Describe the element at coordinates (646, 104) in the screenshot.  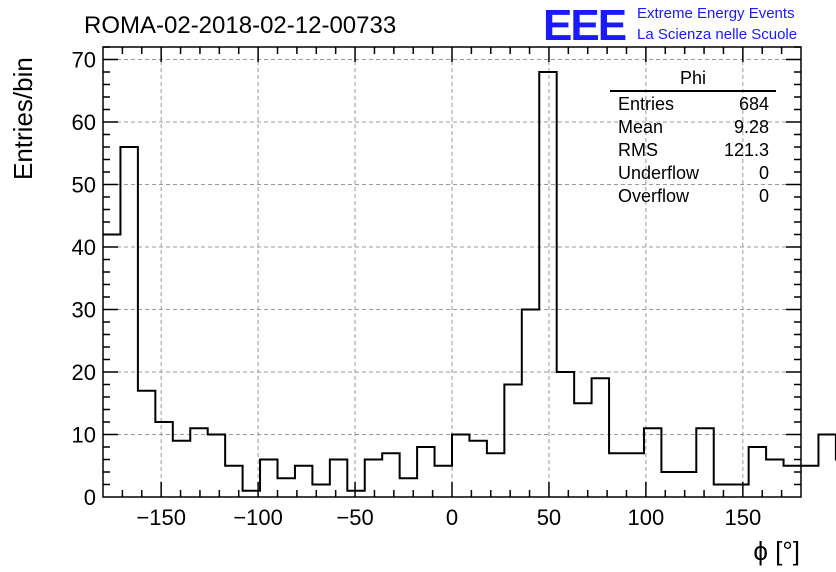
I see `stats-entries-label: Entries` at that location.